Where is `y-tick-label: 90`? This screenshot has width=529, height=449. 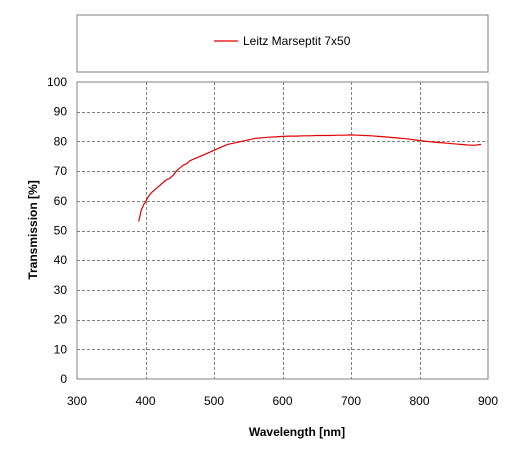 y-tick-label: 90 is located at coordinates (61, 112).